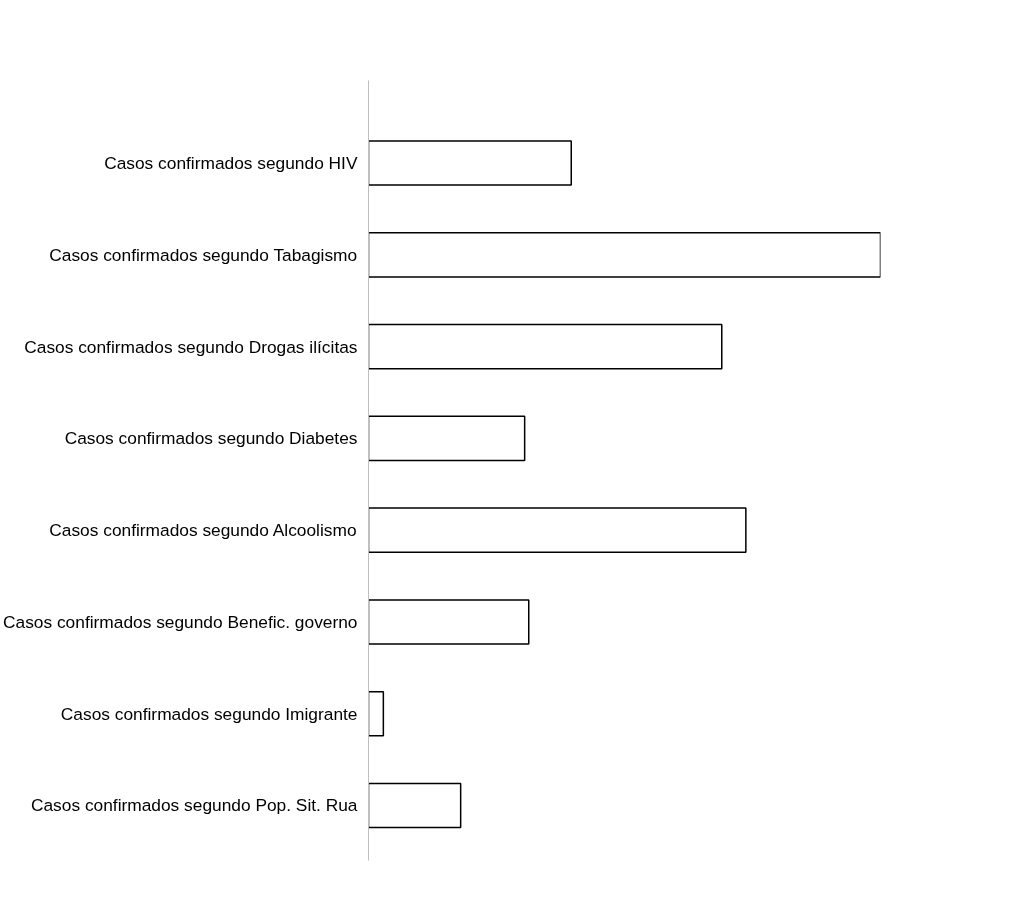 The image size is (1032, 913). What do you see at coordinates (231, 163) in the screenshot?
I see `y-tick-label: Casos confirmados segundo HIV` at bounding box center [231, 163].